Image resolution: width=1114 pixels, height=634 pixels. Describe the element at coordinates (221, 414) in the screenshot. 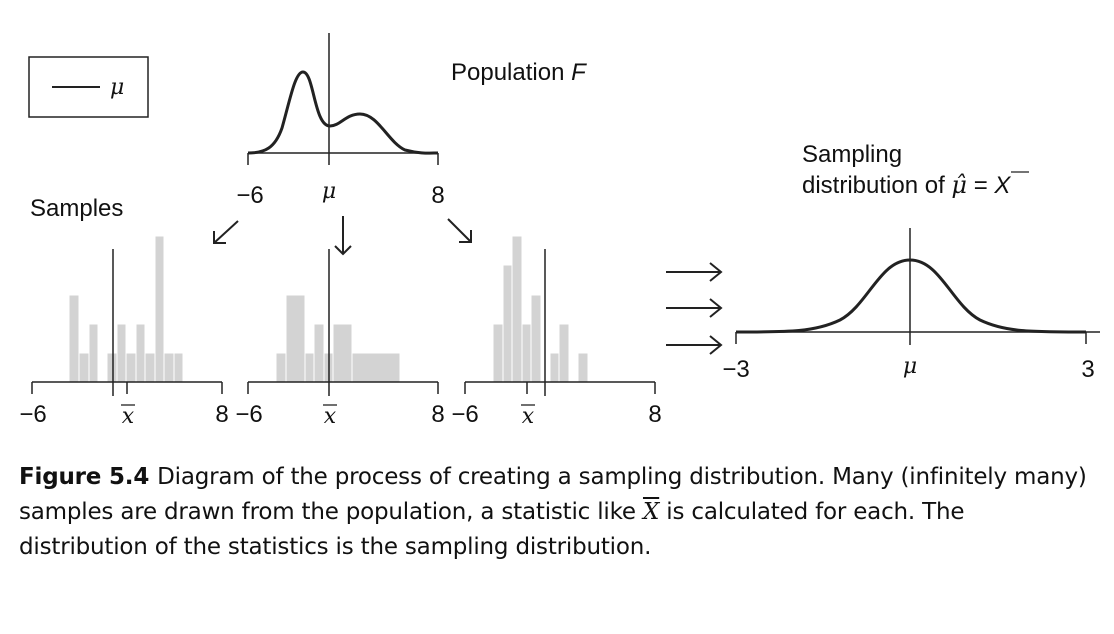

I see `histogram-1-tick-label-max: 8` at that location.